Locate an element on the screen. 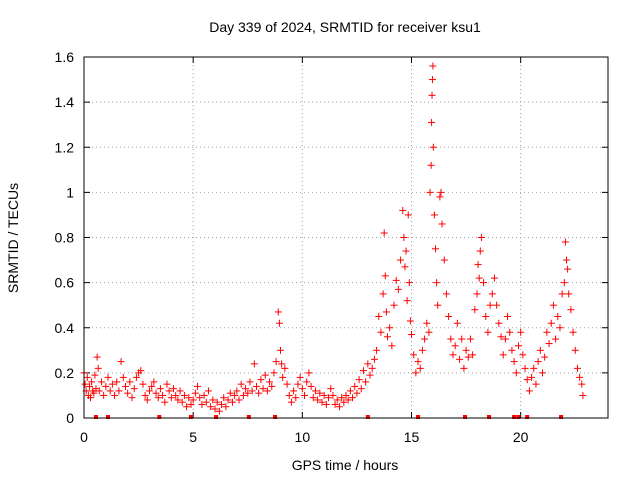 The width and height of the screenshot is (640, 480). y-tick-label: 1 is located at coordinates (70, 192).